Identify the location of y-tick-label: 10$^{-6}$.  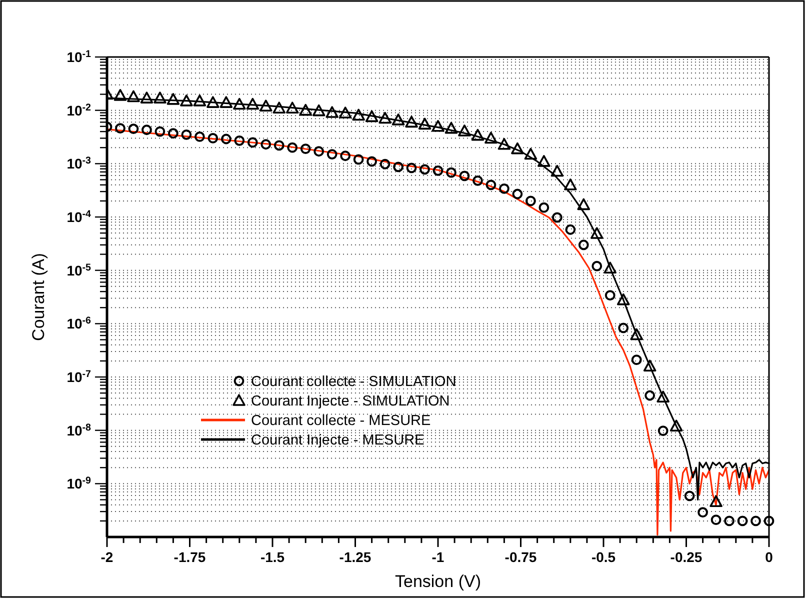
(79, 323).